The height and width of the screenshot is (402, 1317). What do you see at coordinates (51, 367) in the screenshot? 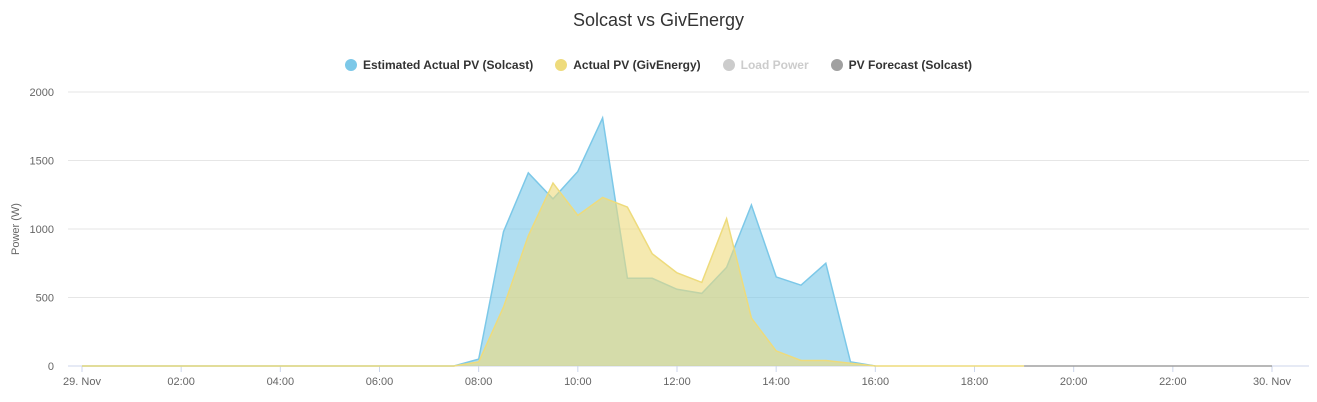
I see `y-tick-label: 0` at bounding box center [51, 367].